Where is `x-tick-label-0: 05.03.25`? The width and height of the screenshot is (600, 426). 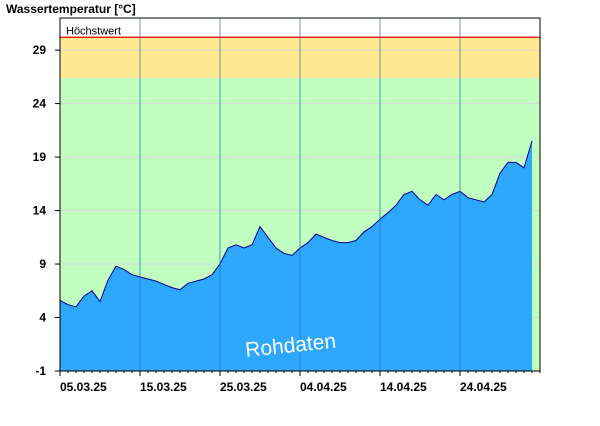 x-tick-label-0: 05.03.25 is located at coordinates (83, 387).